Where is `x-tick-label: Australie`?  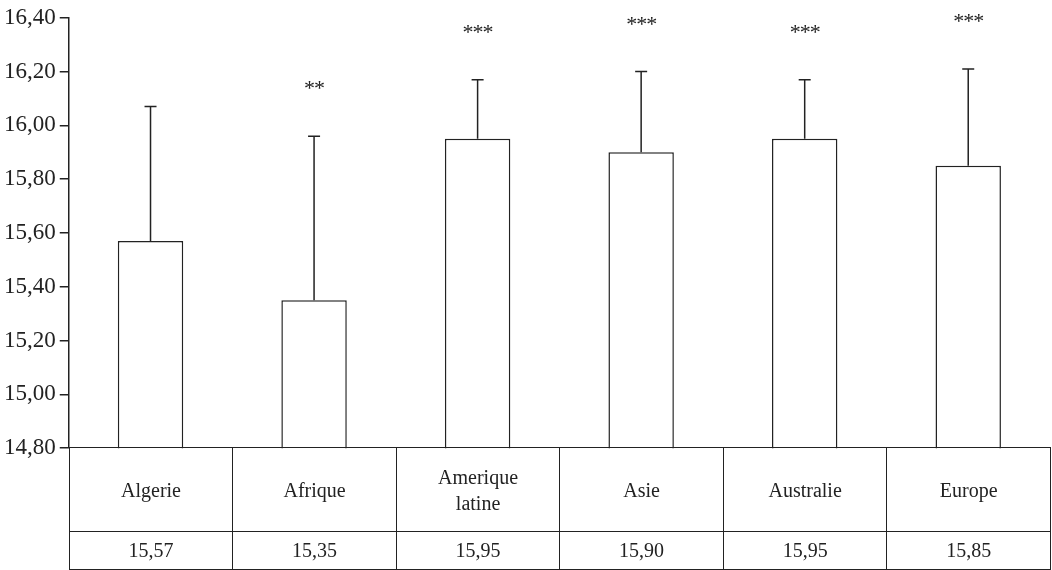
x-tick-label: Australie is located at coordinates (805, 489).